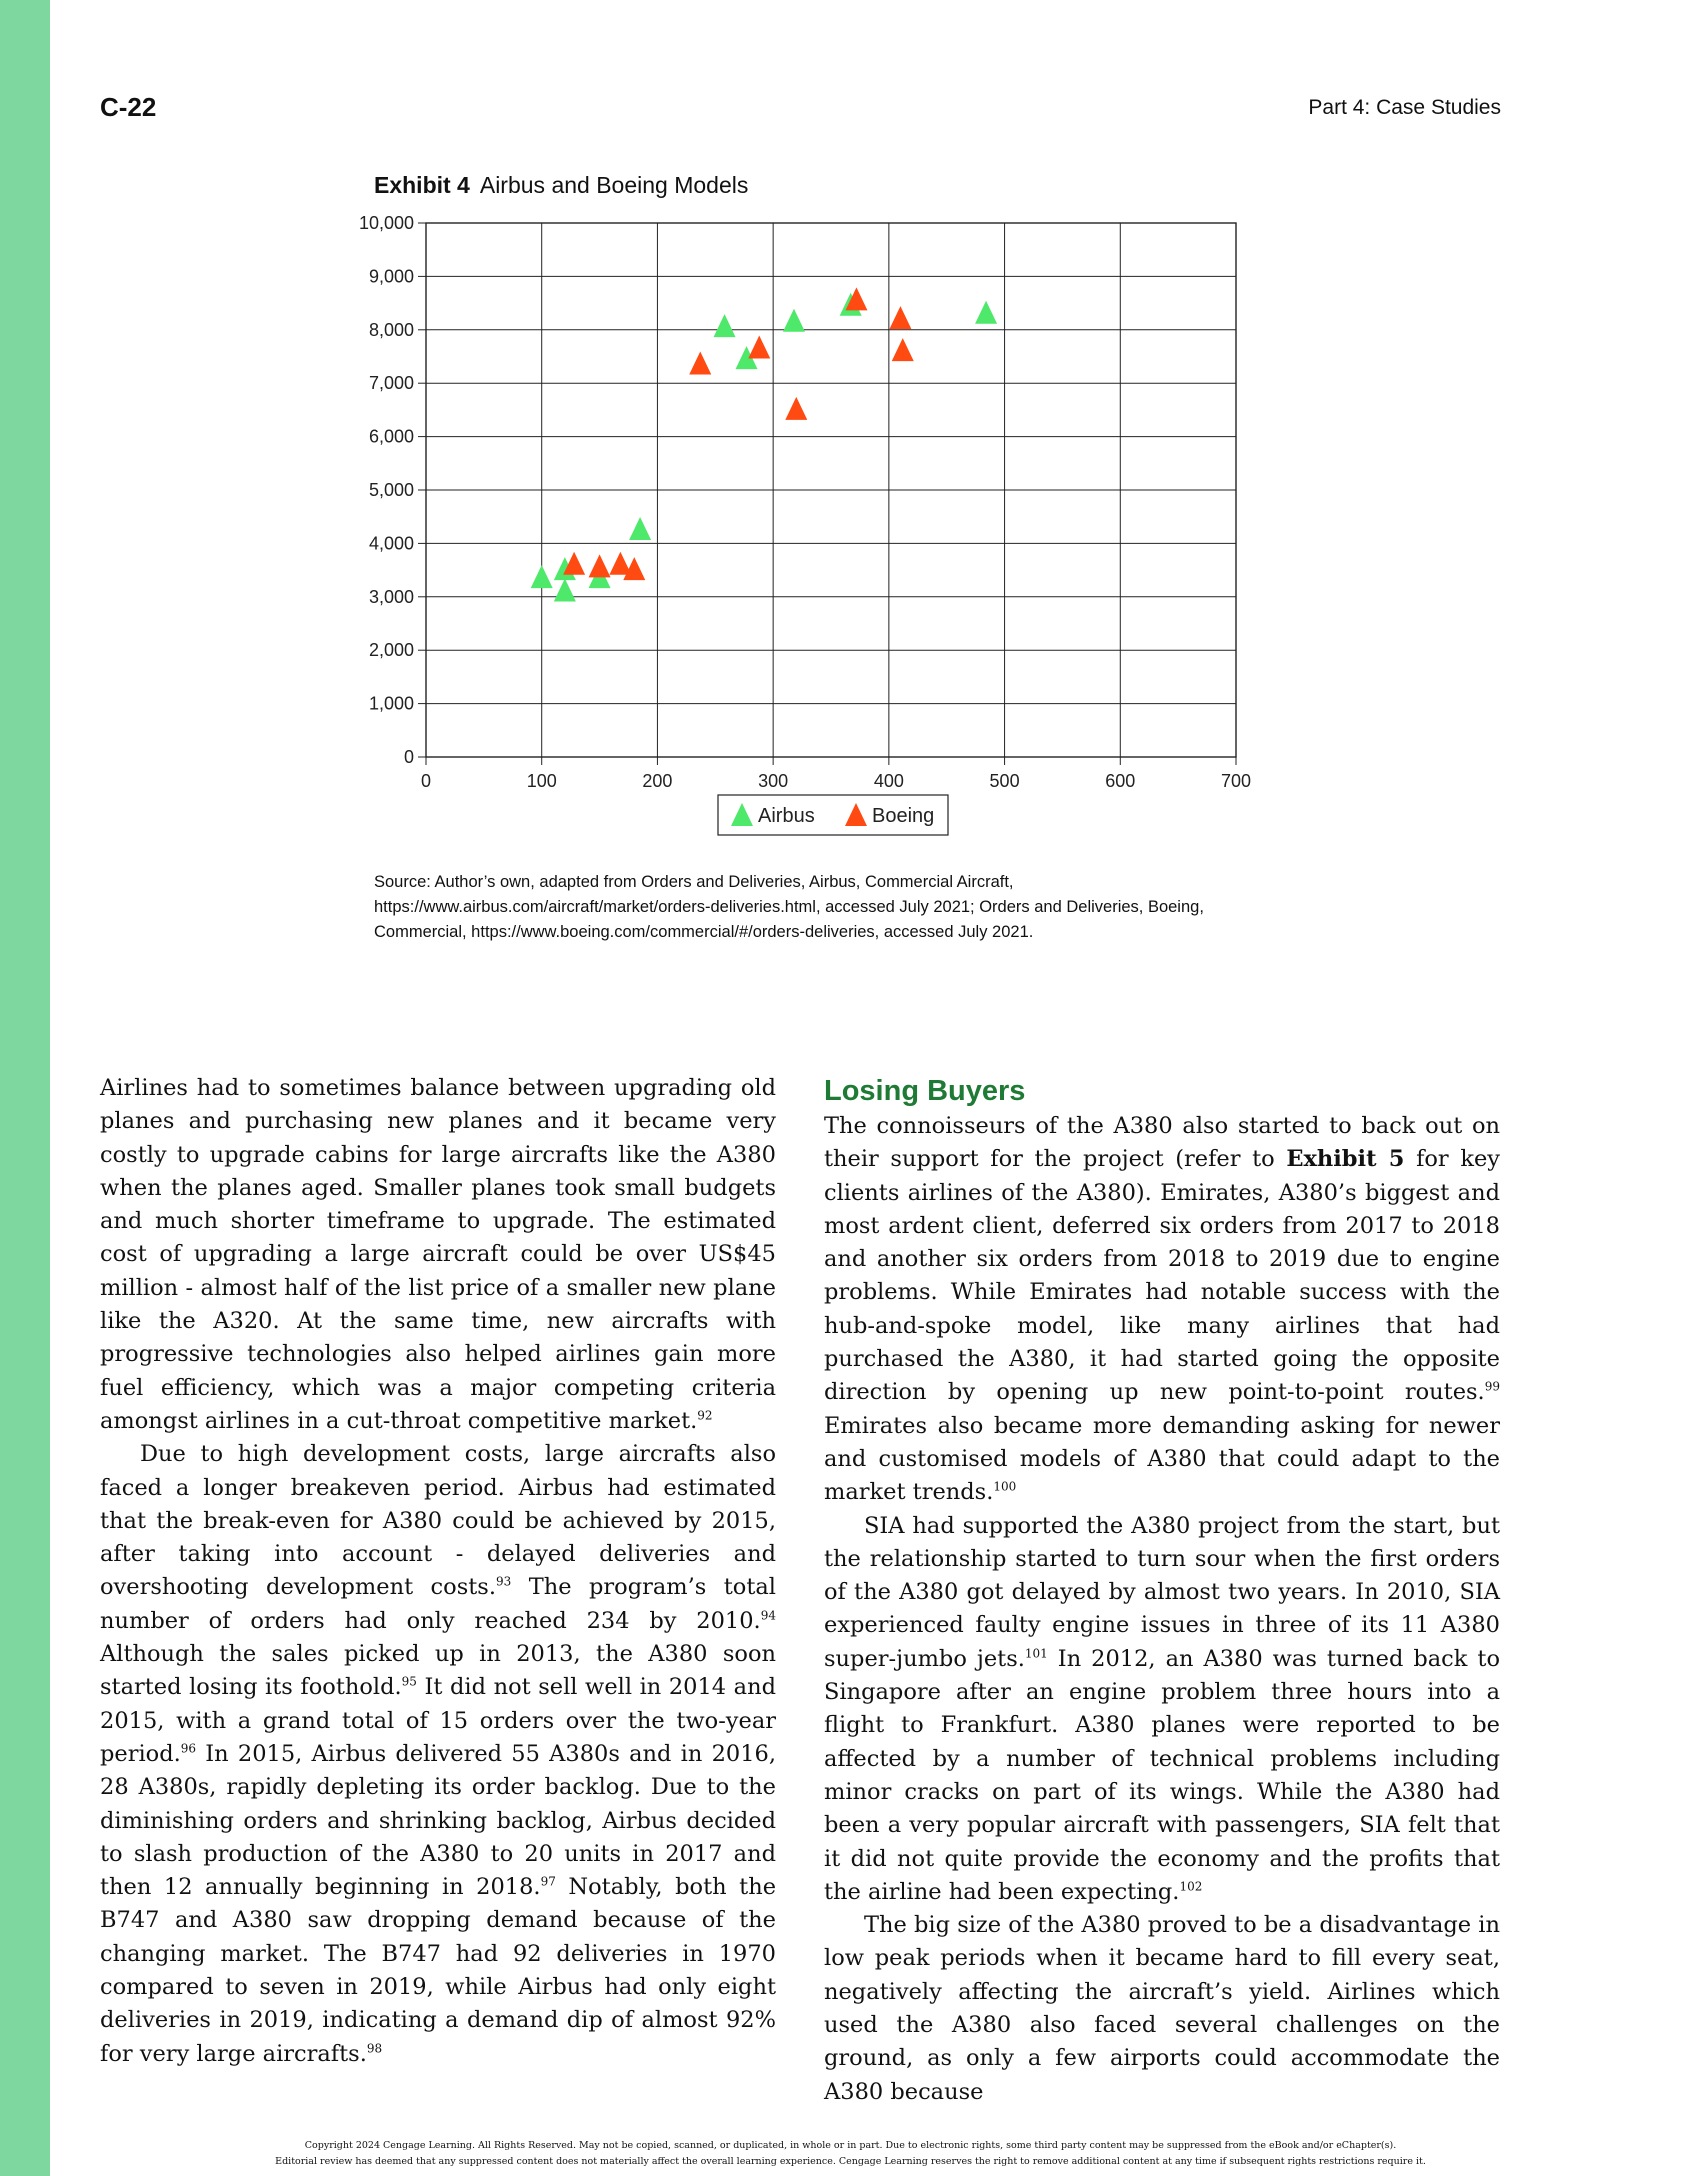 Image resolution: width=1701 pixels, height=2176 pixels. What do you see at coordinates (925, 1091) in the screenshot?
I see `section-heading: Losing Buyers` at bounding box center [925, 1091].